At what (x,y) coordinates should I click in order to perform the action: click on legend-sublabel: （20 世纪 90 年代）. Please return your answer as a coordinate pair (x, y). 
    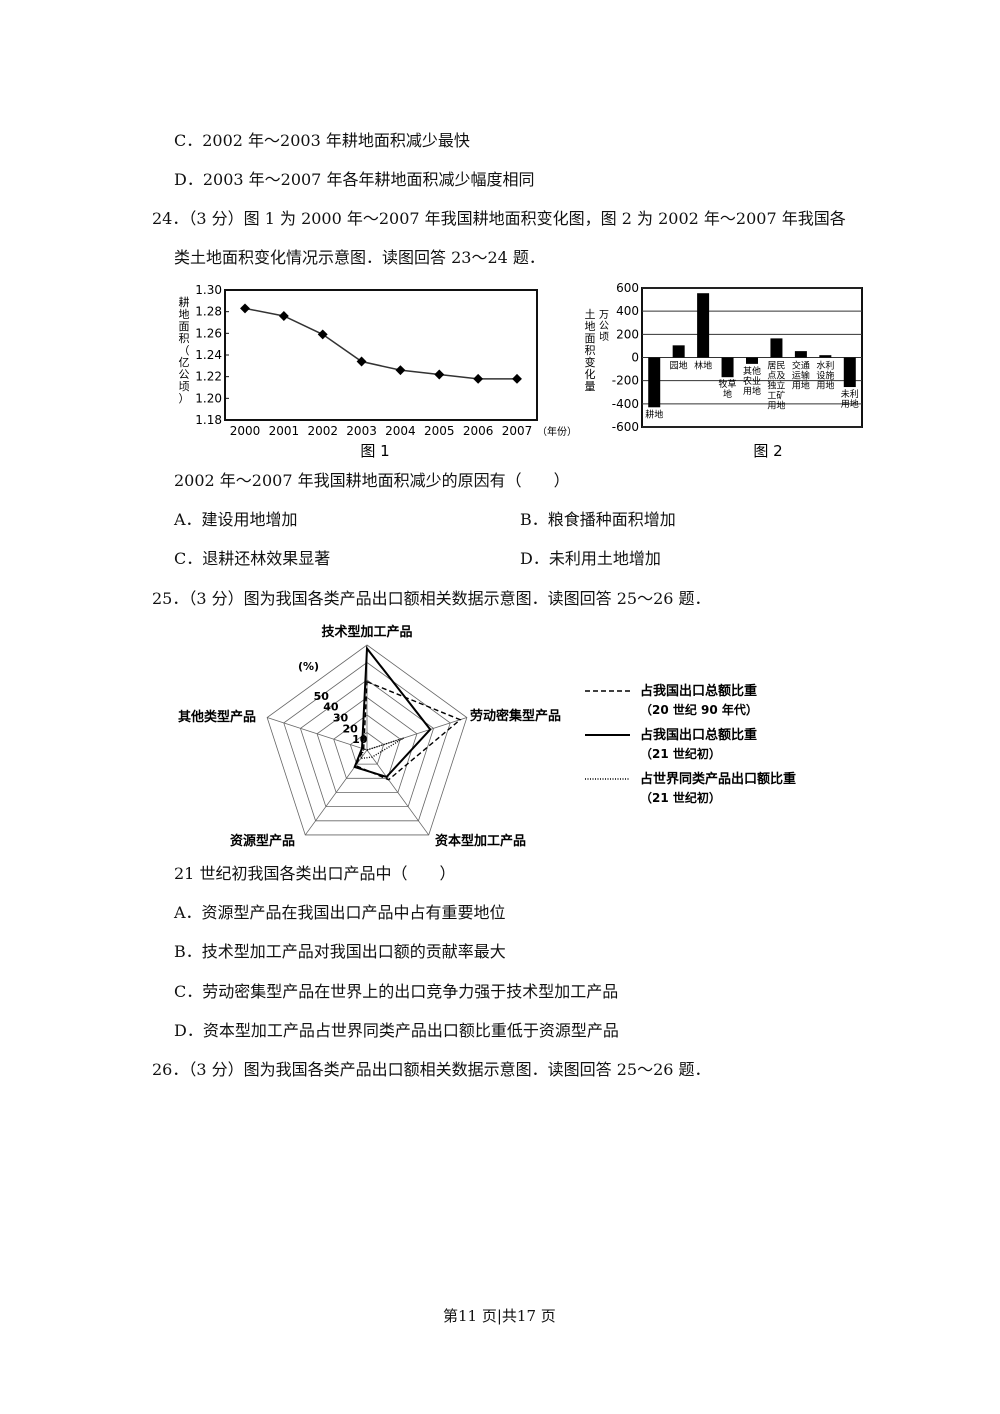
    Looking at the image, I should click on (699, 709).